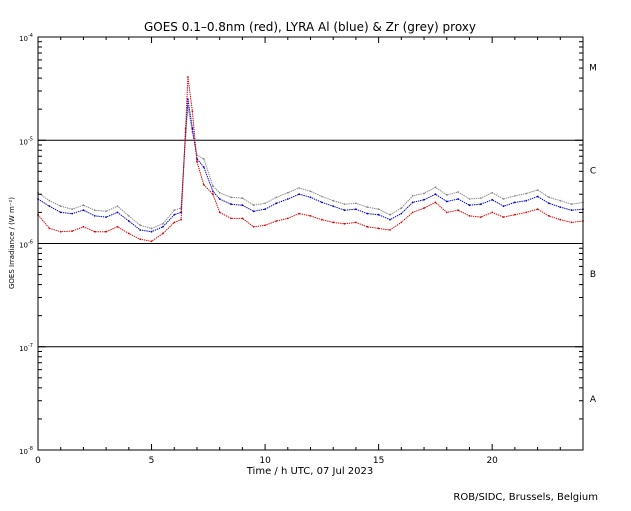  What do you see at coordinates (265, 461) in the screenshot?
I see `x-tick-label: 10` at bounding box center [265, 461].